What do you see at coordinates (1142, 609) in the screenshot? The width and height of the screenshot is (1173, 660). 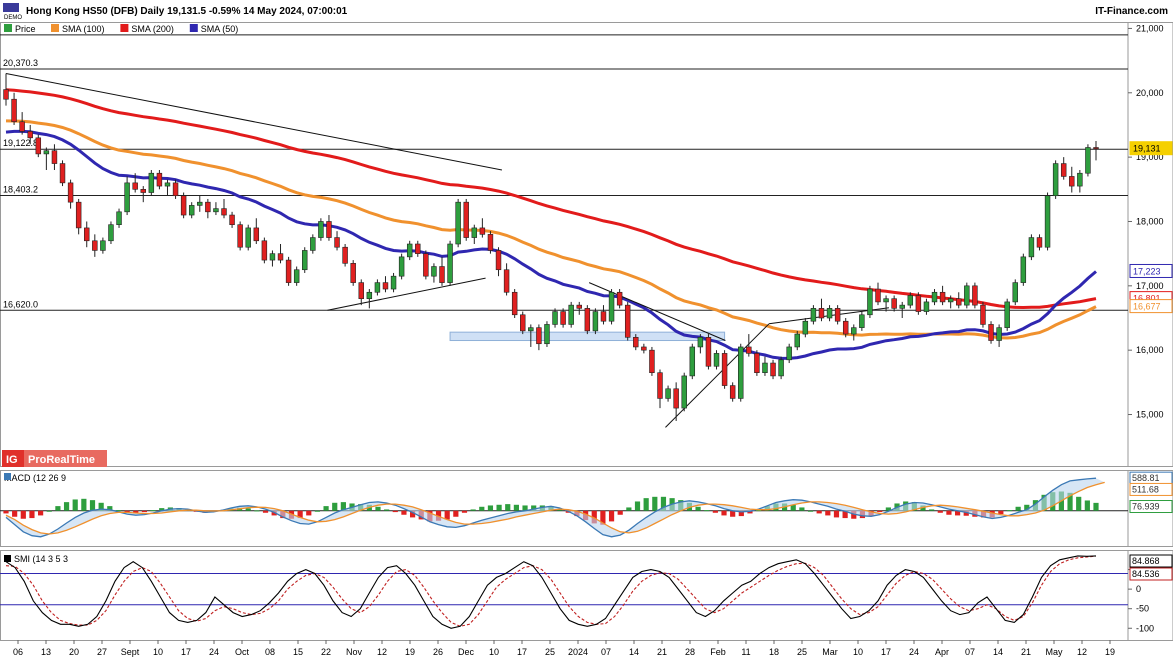 I see `smi-y-tick-label: -50` at bounding box center [1142, 609].